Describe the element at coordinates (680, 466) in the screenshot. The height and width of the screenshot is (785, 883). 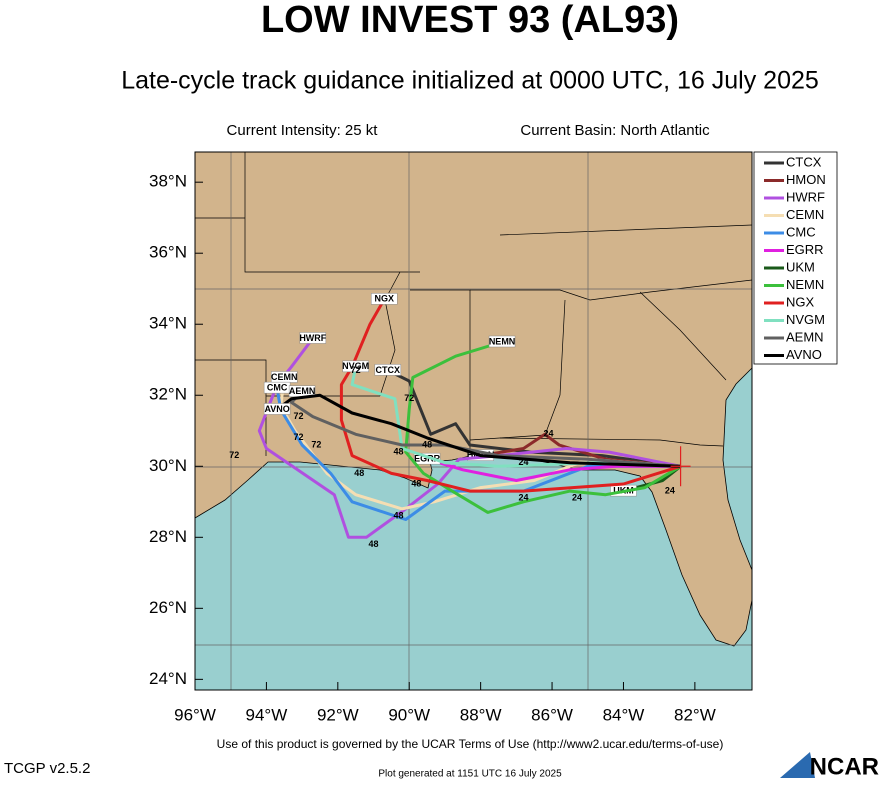
I see `start-marker` at that location.